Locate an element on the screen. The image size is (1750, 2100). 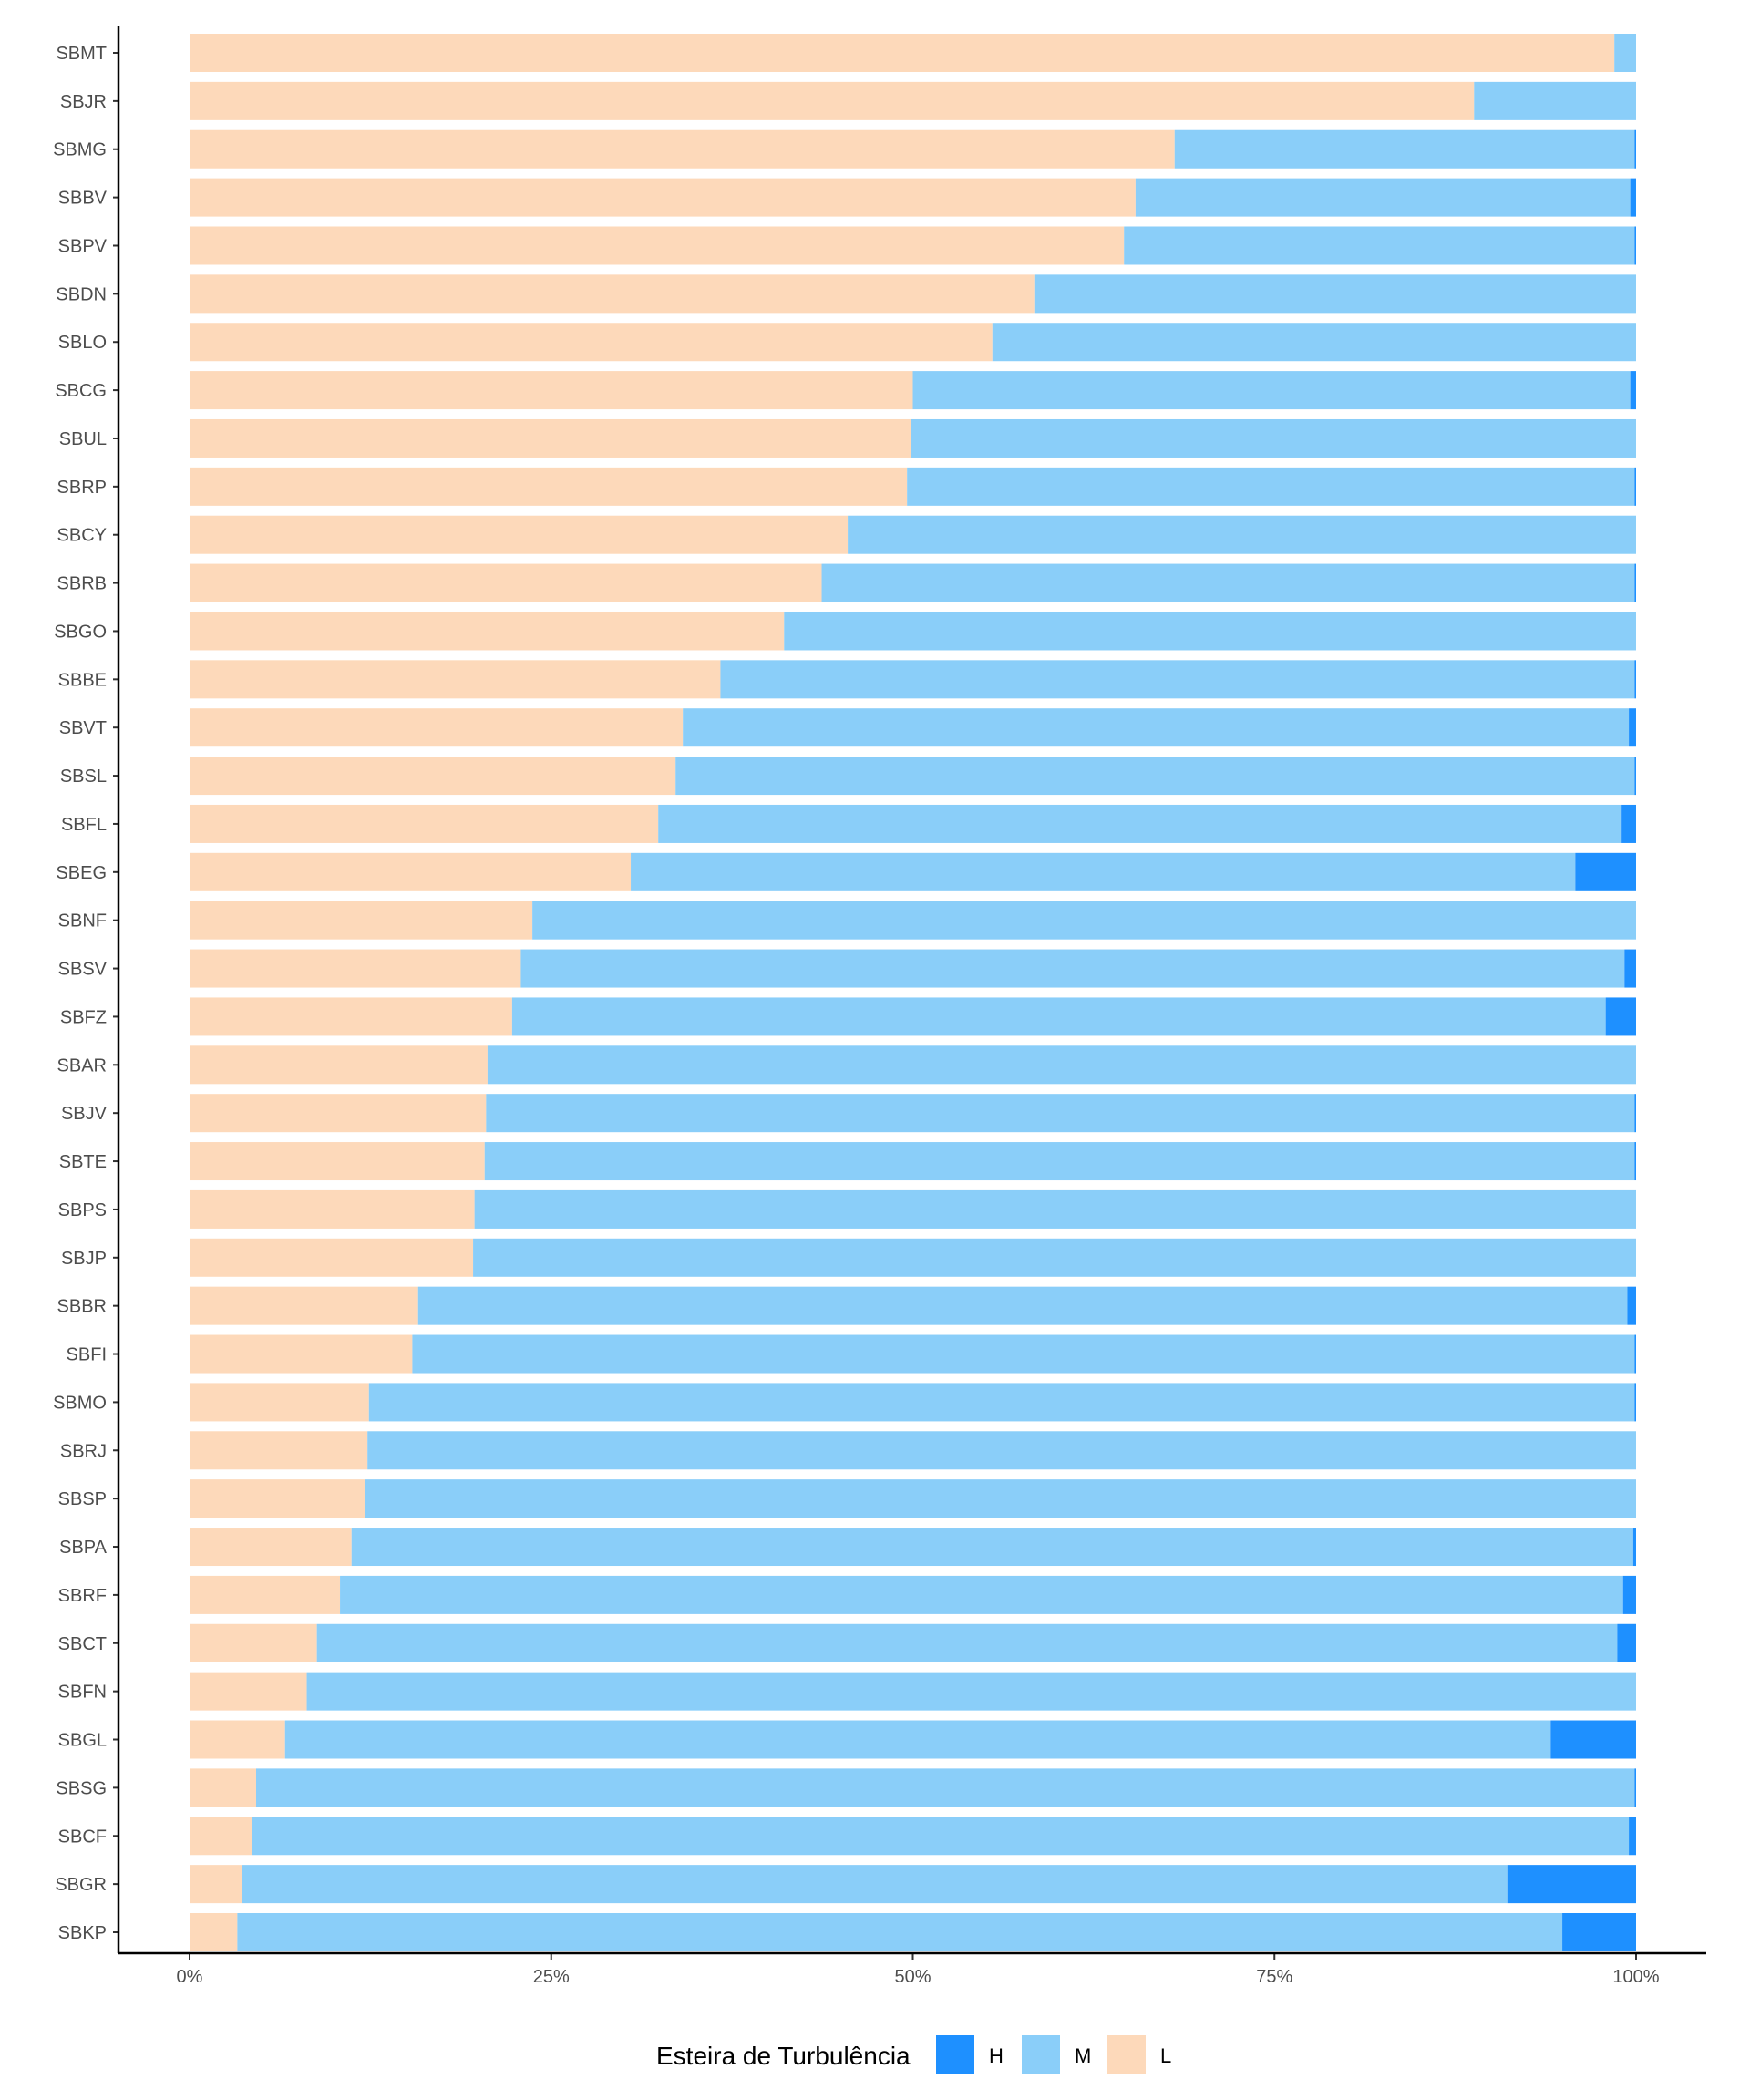
y-tick-label: SBPV is located at coordinates (83, 246).